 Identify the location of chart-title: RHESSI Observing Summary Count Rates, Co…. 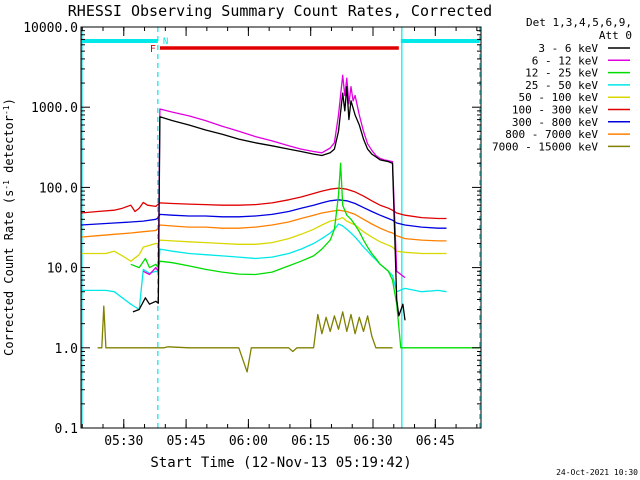
(280, 11).